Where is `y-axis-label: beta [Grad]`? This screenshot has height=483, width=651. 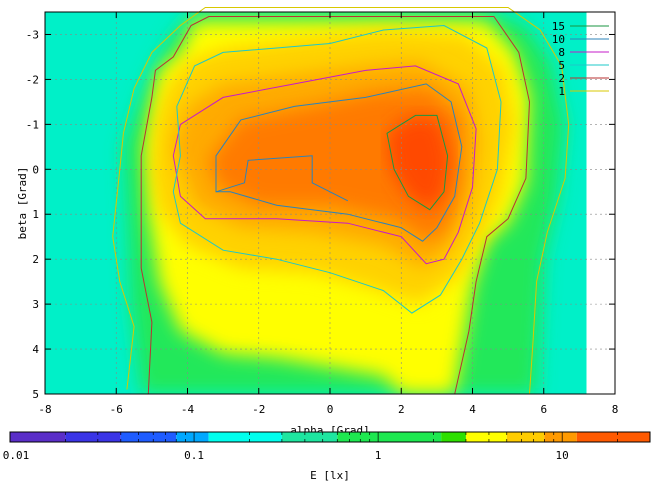
y-axis-label: beta [Grad] is located at coordinates (22, 203).